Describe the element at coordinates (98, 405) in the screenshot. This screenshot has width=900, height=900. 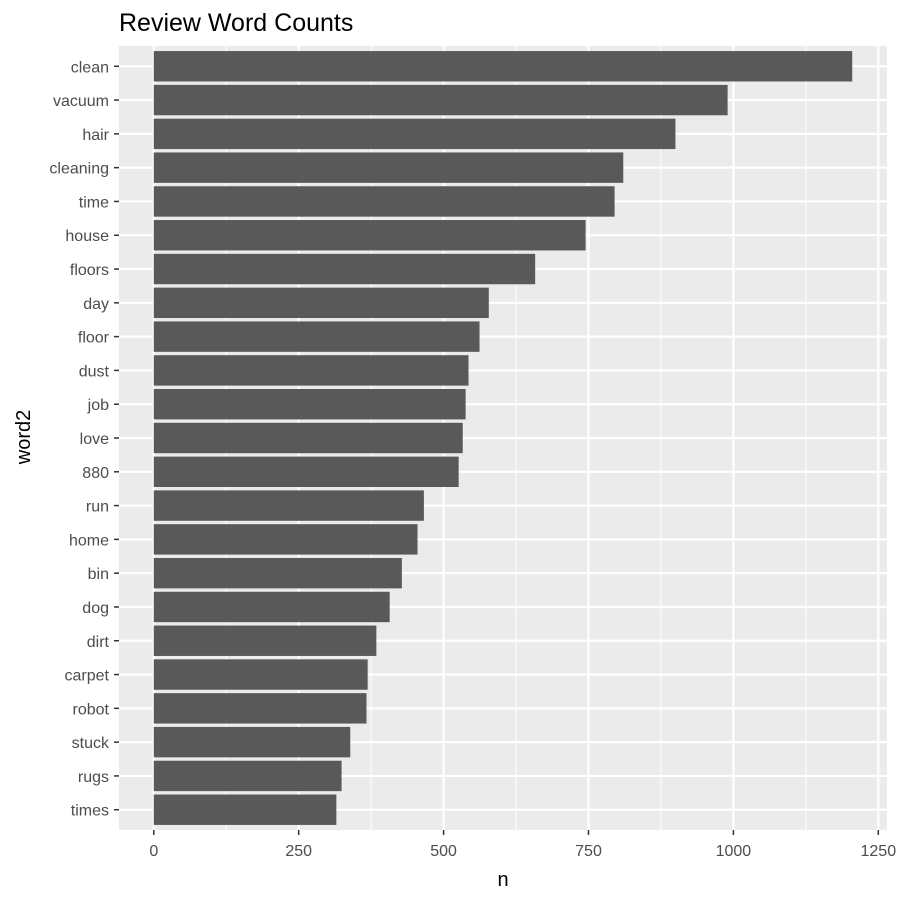
I see `y-tick-label: job` at that location.